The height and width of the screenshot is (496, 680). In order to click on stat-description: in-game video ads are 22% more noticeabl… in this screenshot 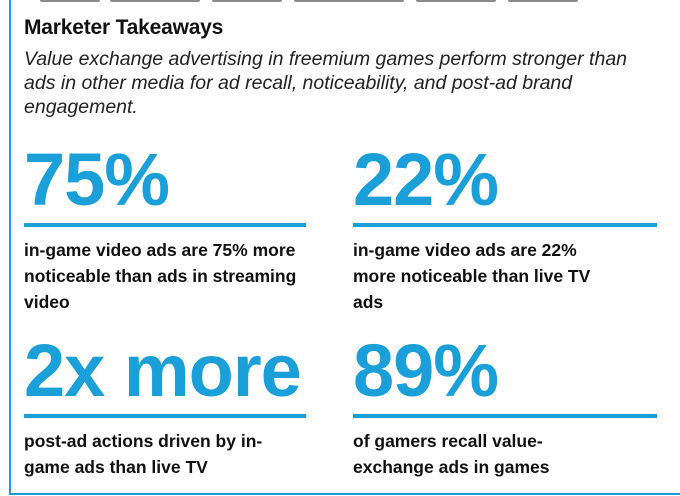, I will do `click(472, 276)`.